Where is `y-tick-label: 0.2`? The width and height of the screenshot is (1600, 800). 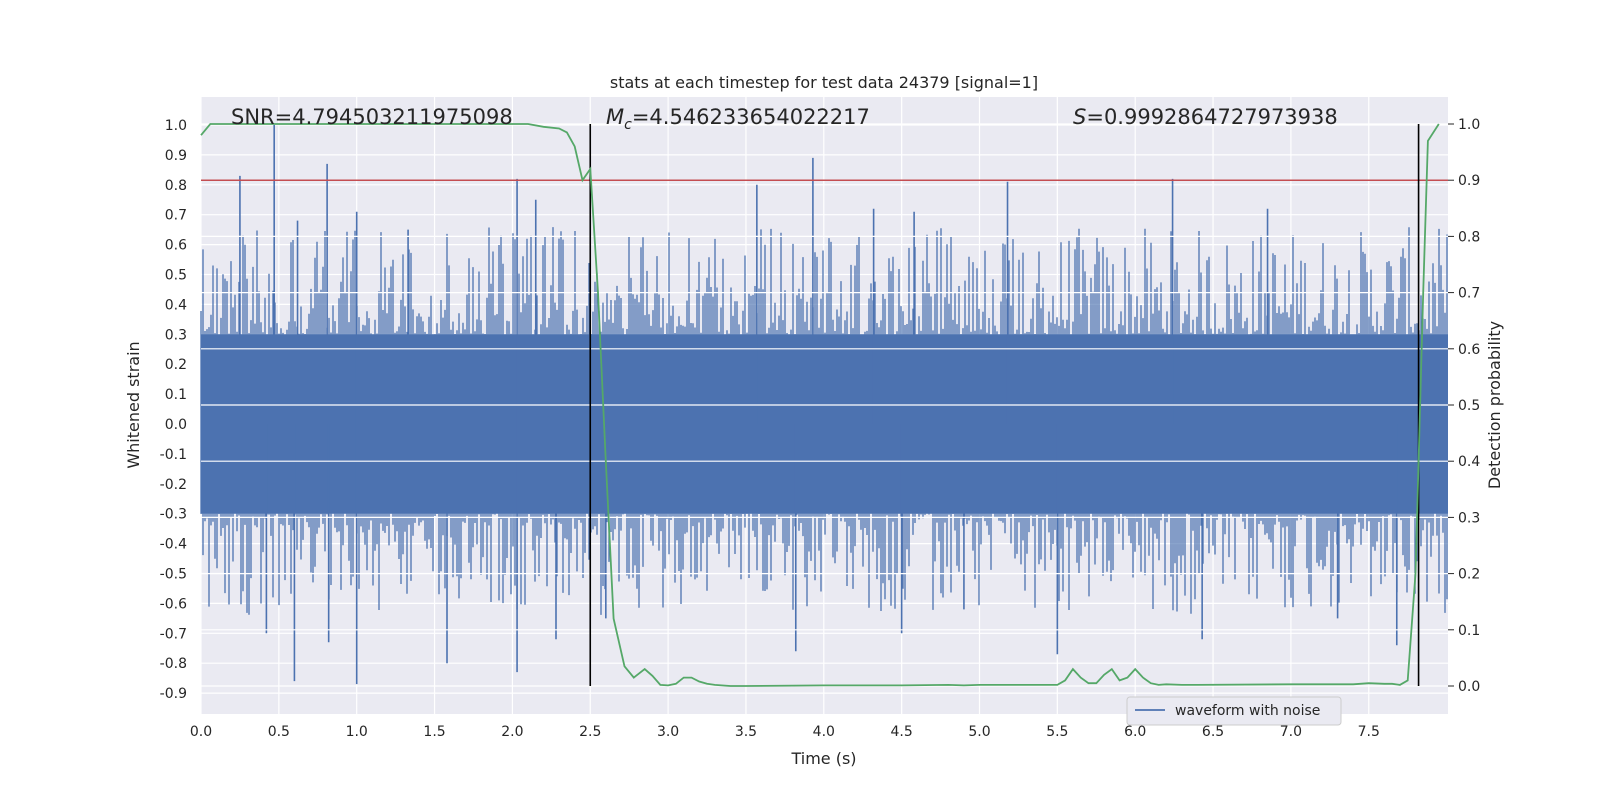
y-tick-label: 0.2 is located at coordinates (176, 365).